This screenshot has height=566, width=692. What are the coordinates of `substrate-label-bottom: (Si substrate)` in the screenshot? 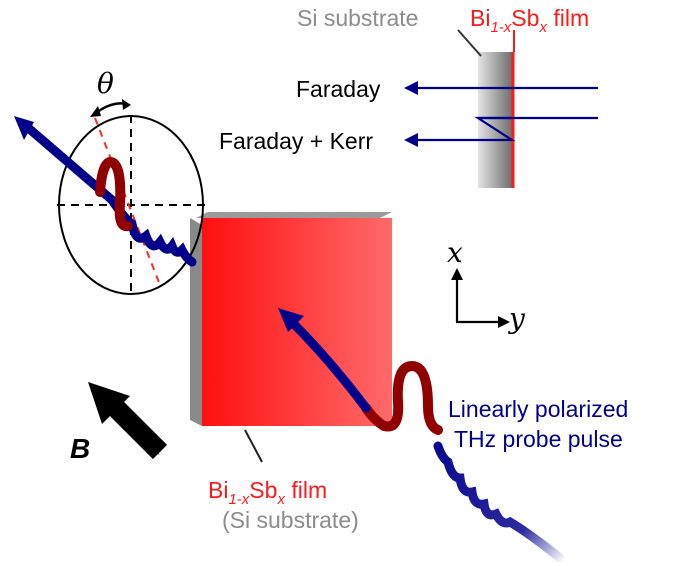 It's located at (290, 520).